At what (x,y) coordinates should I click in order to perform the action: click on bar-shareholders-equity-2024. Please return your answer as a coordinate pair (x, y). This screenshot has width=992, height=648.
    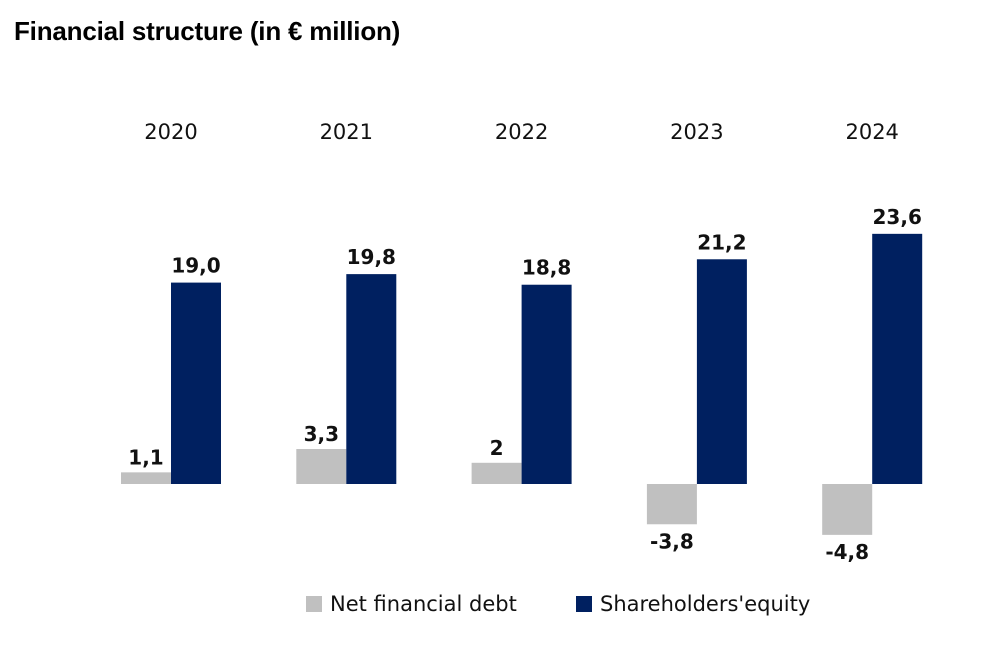
    Looking at the image, I should click on (897, 358).